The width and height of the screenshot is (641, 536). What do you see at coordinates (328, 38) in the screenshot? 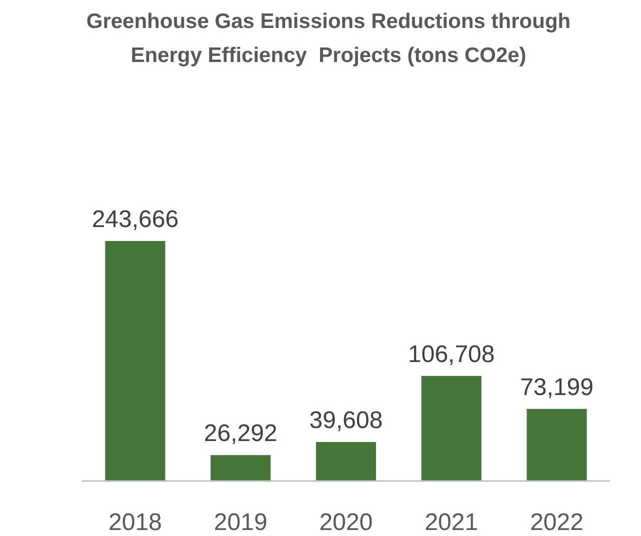
I see `chart-title: Greenhouse Gas Emissions Reductions through Energy Efficiency Projects (tons CO2e)` at bounding box center [328, 38].